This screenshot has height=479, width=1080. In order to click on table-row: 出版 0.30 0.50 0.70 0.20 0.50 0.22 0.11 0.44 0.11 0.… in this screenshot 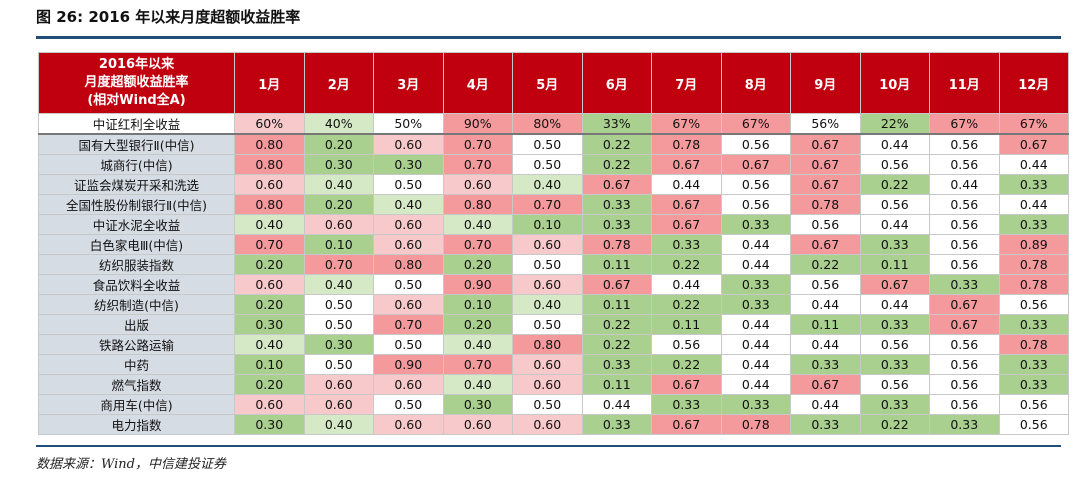, I will do `click(553, 324)`.